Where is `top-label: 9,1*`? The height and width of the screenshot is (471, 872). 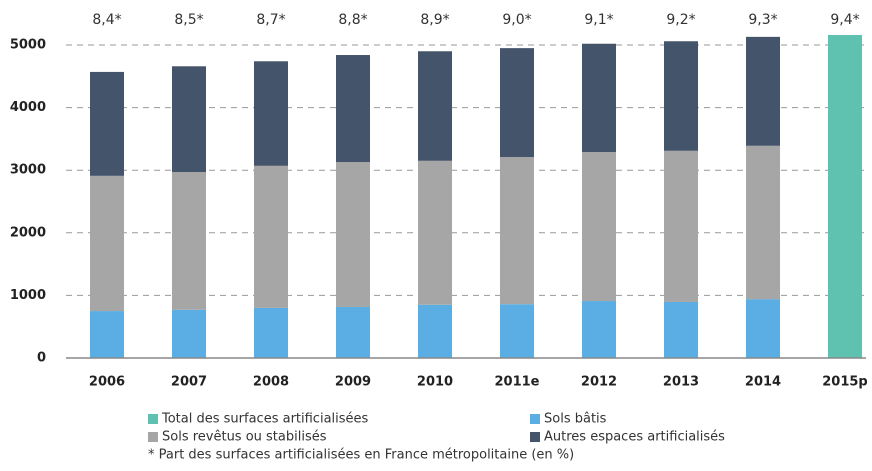 top-label: 9,1* is located at coordinates (598, 20).